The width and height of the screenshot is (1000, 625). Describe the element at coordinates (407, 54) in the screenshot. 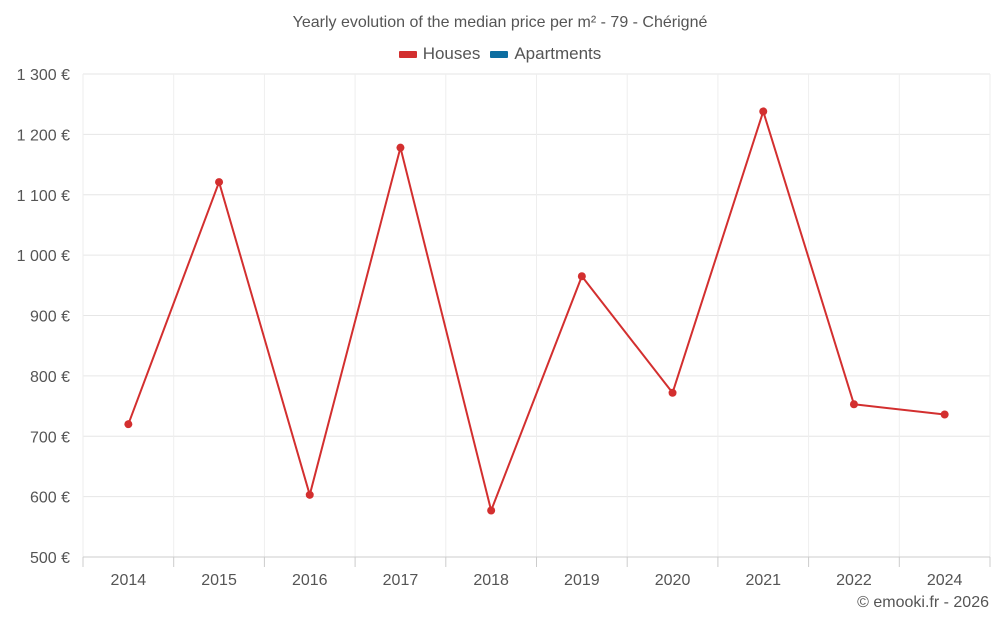

I see `legend-swatch-houses` at that location.